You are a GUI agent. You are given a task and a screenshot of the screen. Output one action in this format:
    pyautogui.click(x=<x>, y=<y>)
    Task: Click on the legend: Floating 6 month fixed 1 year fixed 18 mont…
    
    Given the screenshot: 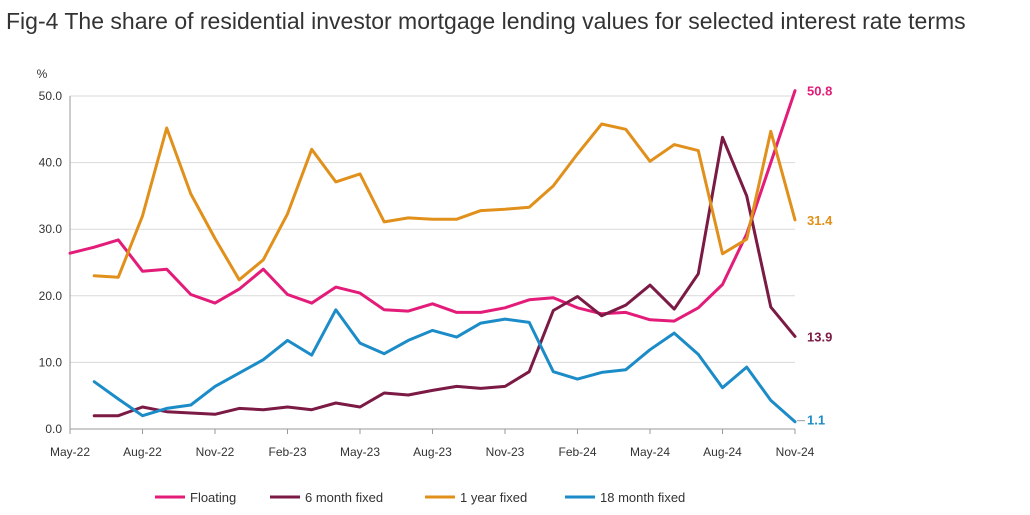 What is the action you would take?
    pyautogui.click(x=420, y=497)
    